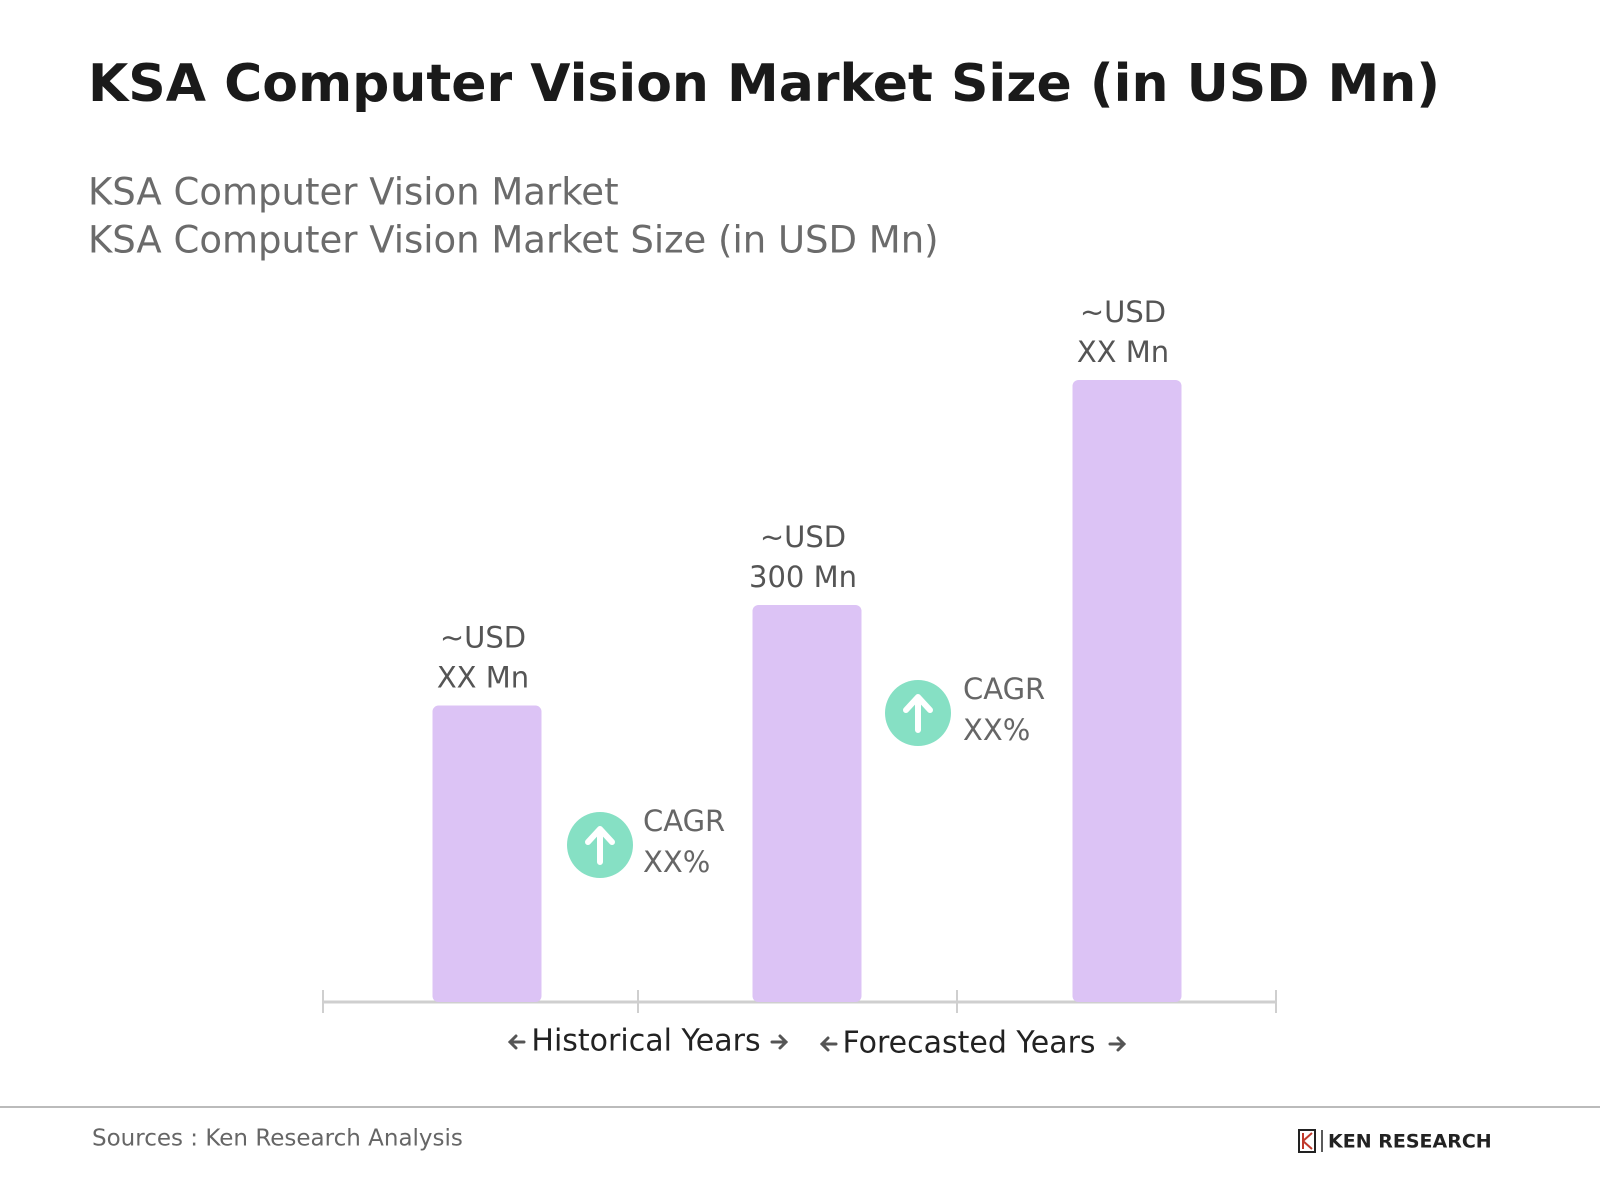  What do you see at coordinates (968, 1043) in the screenshot?
I see `period-label: Forecasted Years` at bounding box center [968, 1043].